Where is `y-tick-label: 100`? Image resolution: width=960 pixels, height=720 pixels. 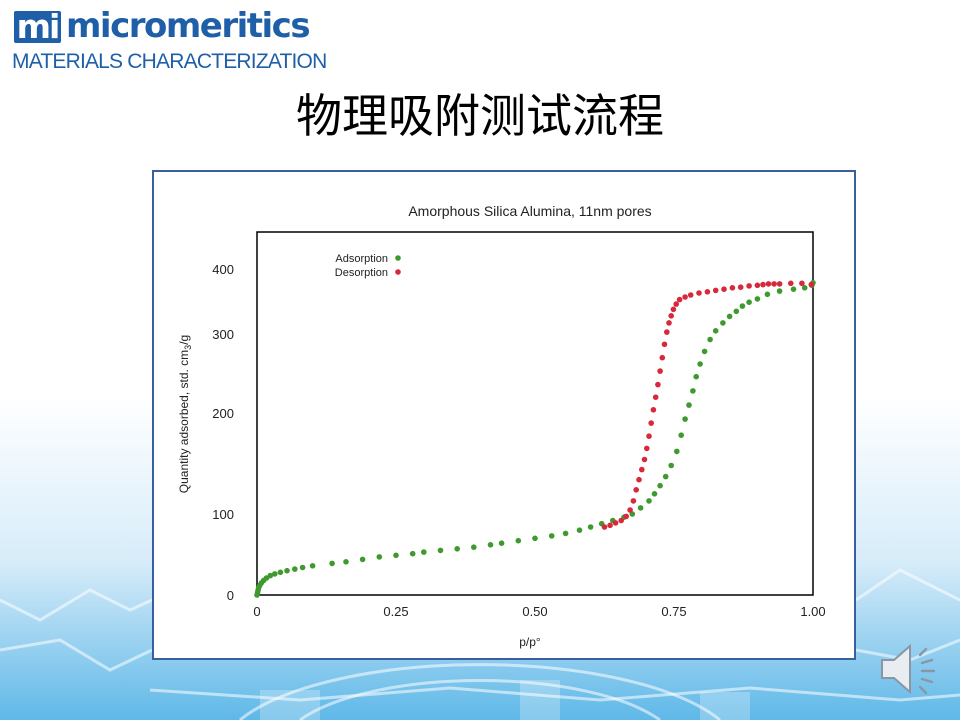
y-tick-label: 100 is located at coordinates (223, 514).